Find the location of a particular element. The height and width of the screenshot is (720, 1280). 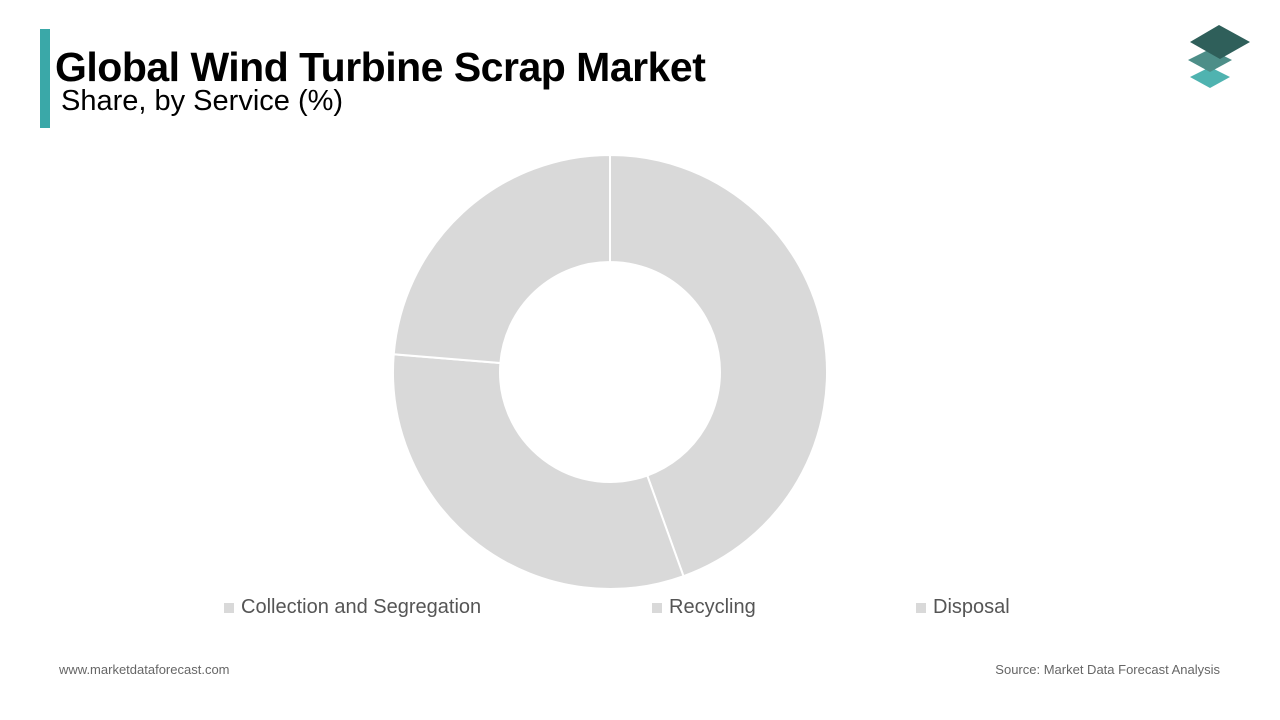

title-accent-bar is located at coordinates (45, 78).